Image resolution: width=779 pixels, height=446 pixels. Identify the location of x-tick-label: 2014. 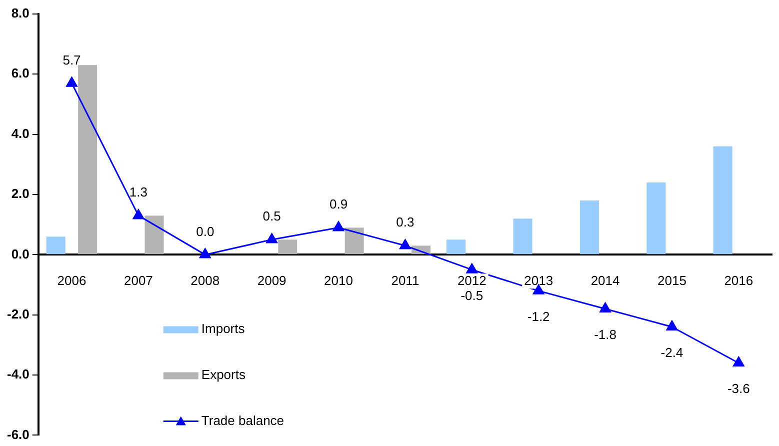
(605, 280).